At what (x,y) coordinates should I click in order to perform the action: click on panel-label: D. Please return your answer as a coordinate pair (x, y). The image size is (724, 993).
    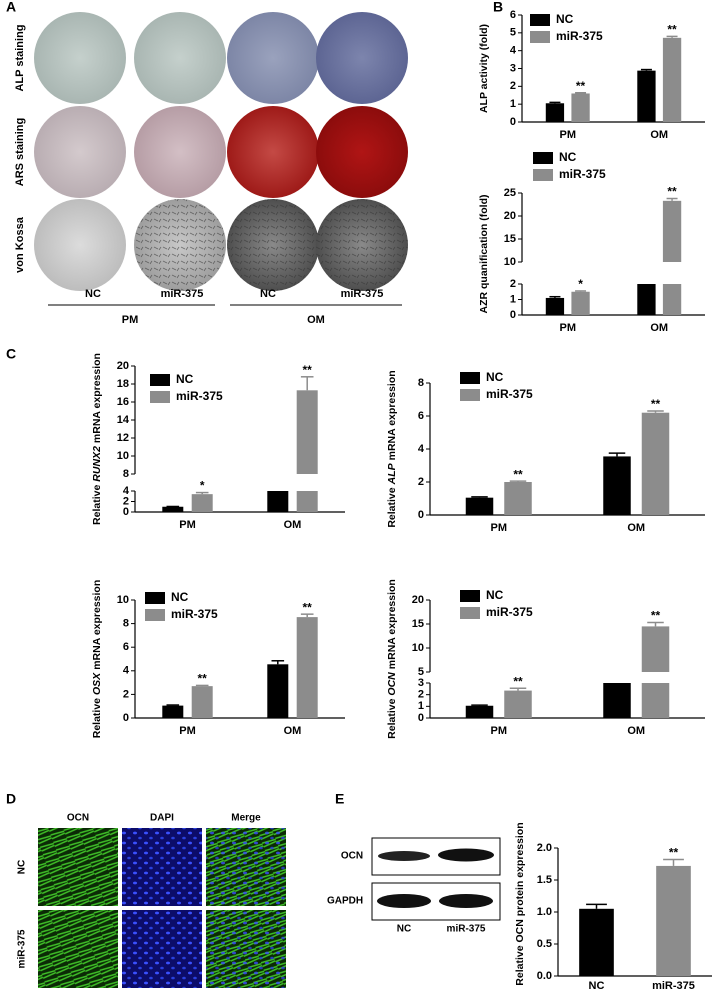
    Looking at the image, I should click on (11, 799).